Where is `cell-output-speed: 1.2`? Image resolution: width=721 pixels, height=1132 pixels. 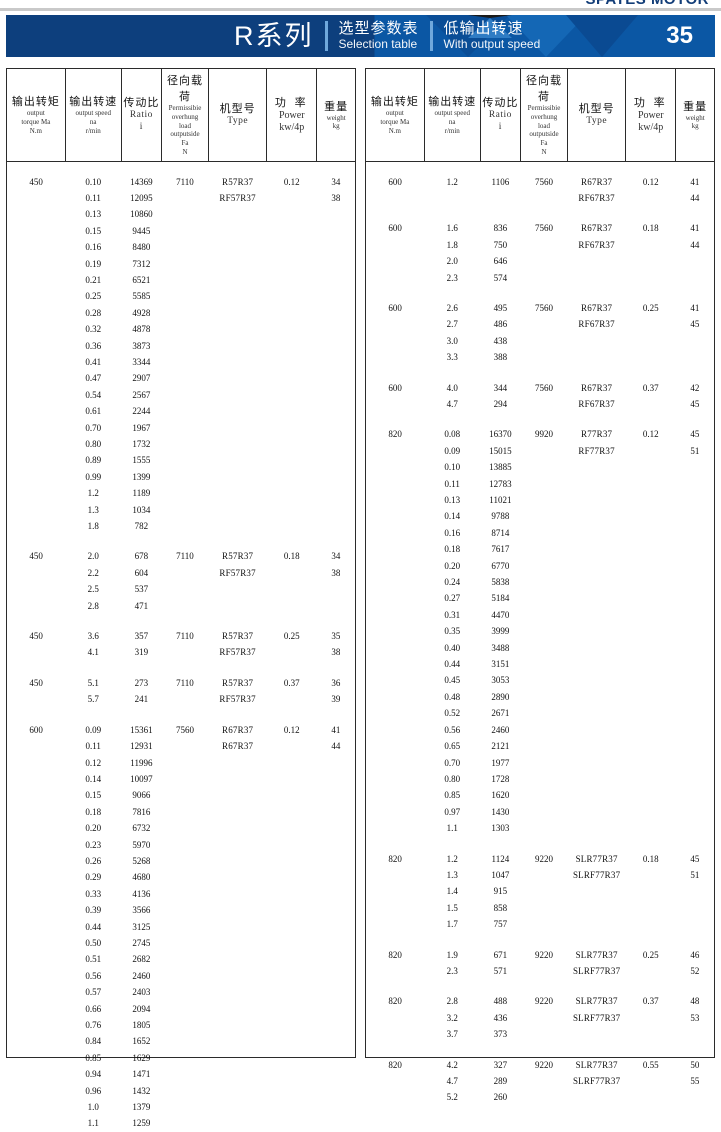
cell-output-speed: 1.2 is located at coordinates (93, 493).